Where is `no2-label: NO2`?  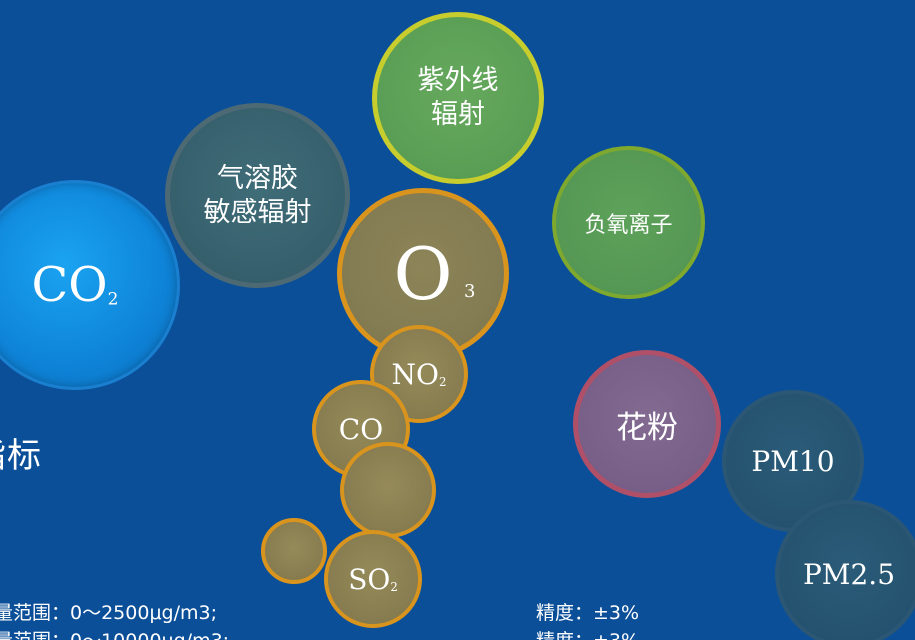
no2-label: NO2 is located at coordinates (419, 374).